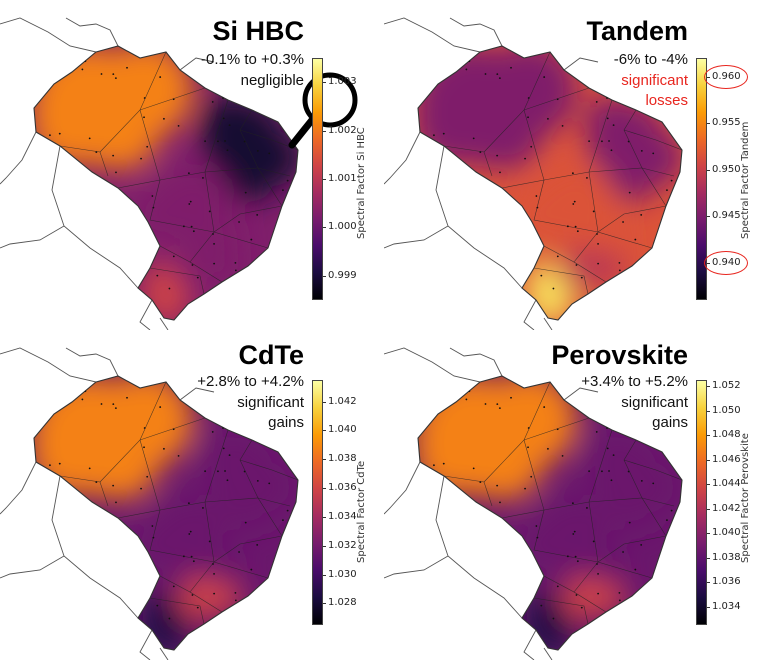  I want to click on chart-title: CdTe, so click(271, 355).